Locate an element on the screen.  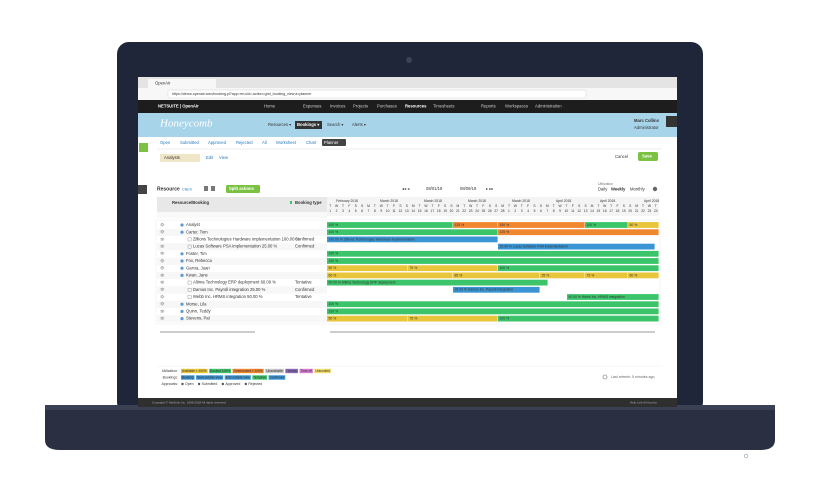
header-menu: Alerts ▾ is located at coordinates (359, 124).